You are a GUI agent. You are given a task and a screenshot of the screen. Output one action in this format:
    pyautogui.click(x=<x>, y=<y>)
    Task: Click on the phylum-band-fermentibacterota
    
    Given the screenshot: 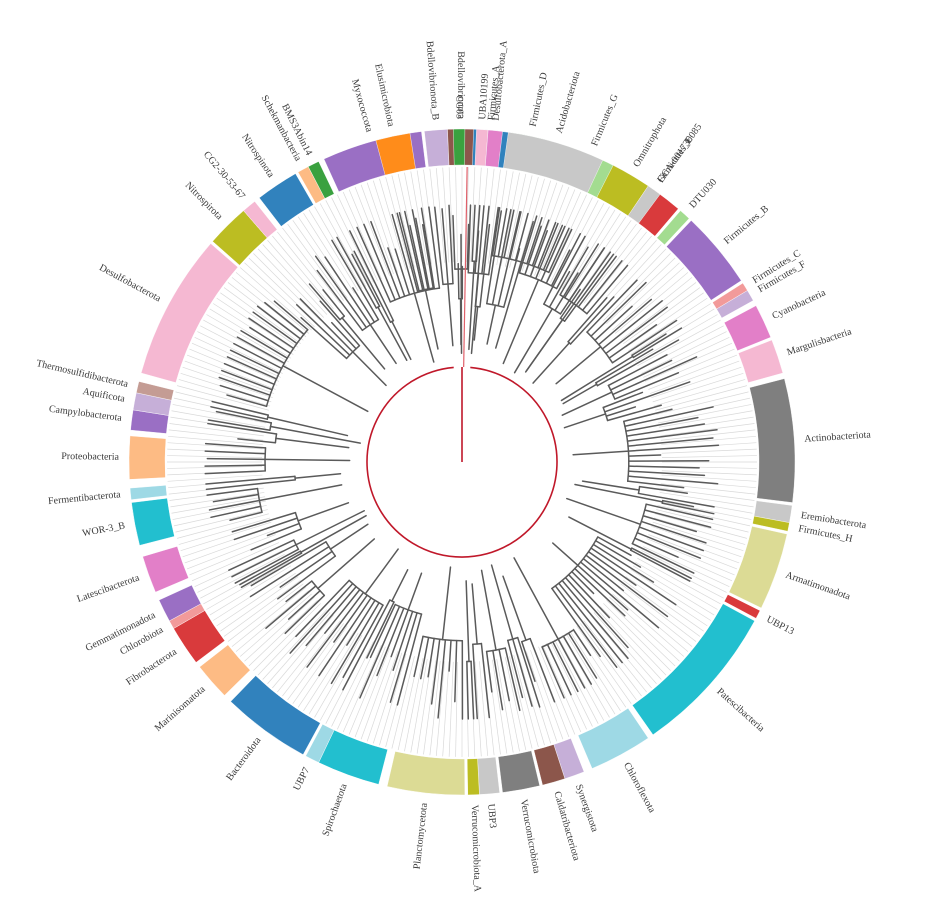 What is the action you would take?
    pyautogui.click(x=148, y=492)
    